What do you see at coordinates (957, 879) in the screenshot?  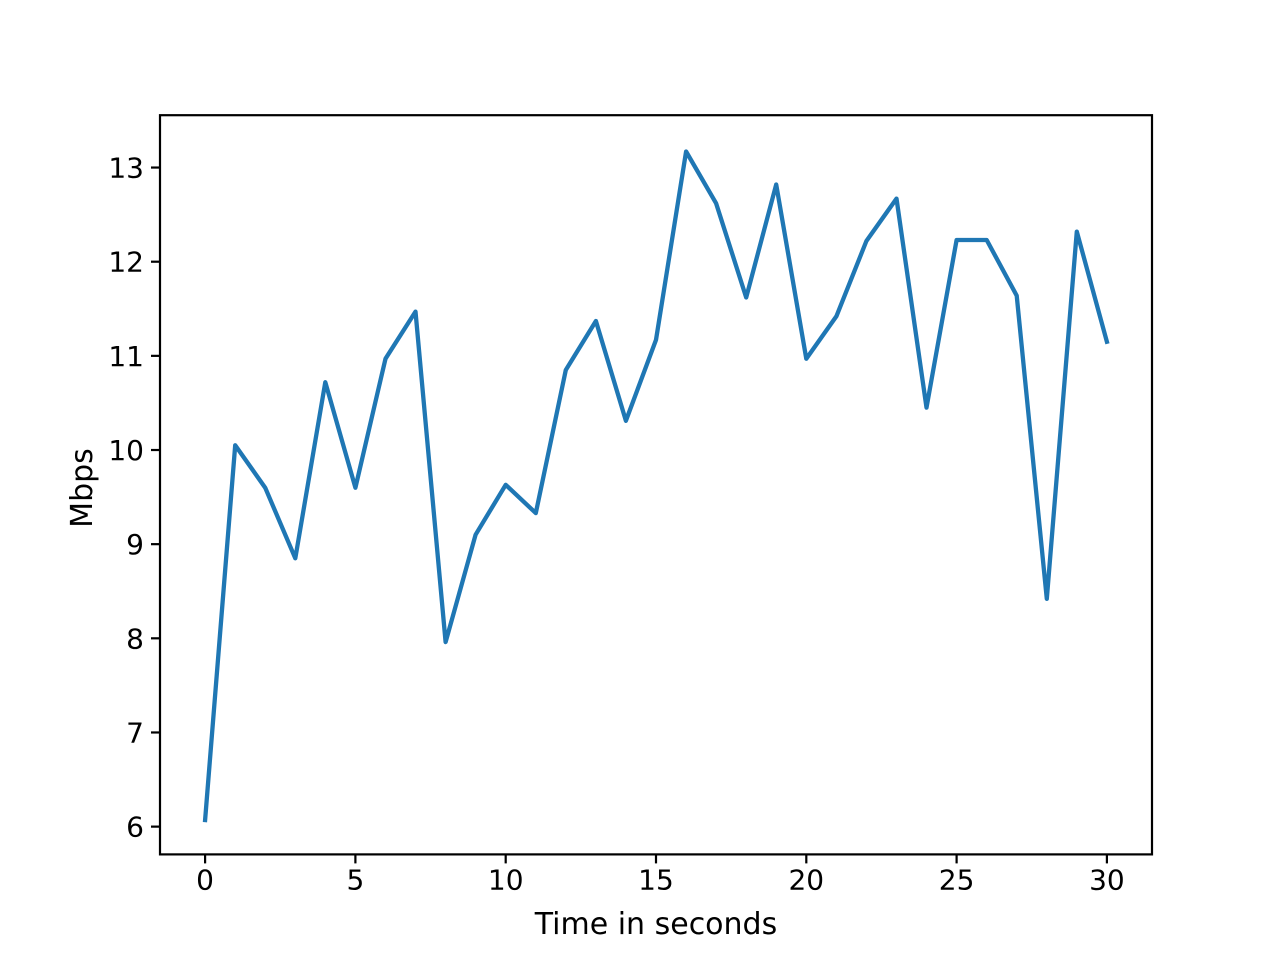 I see `x-tick-label: 25` at bounding box center [957, 879].